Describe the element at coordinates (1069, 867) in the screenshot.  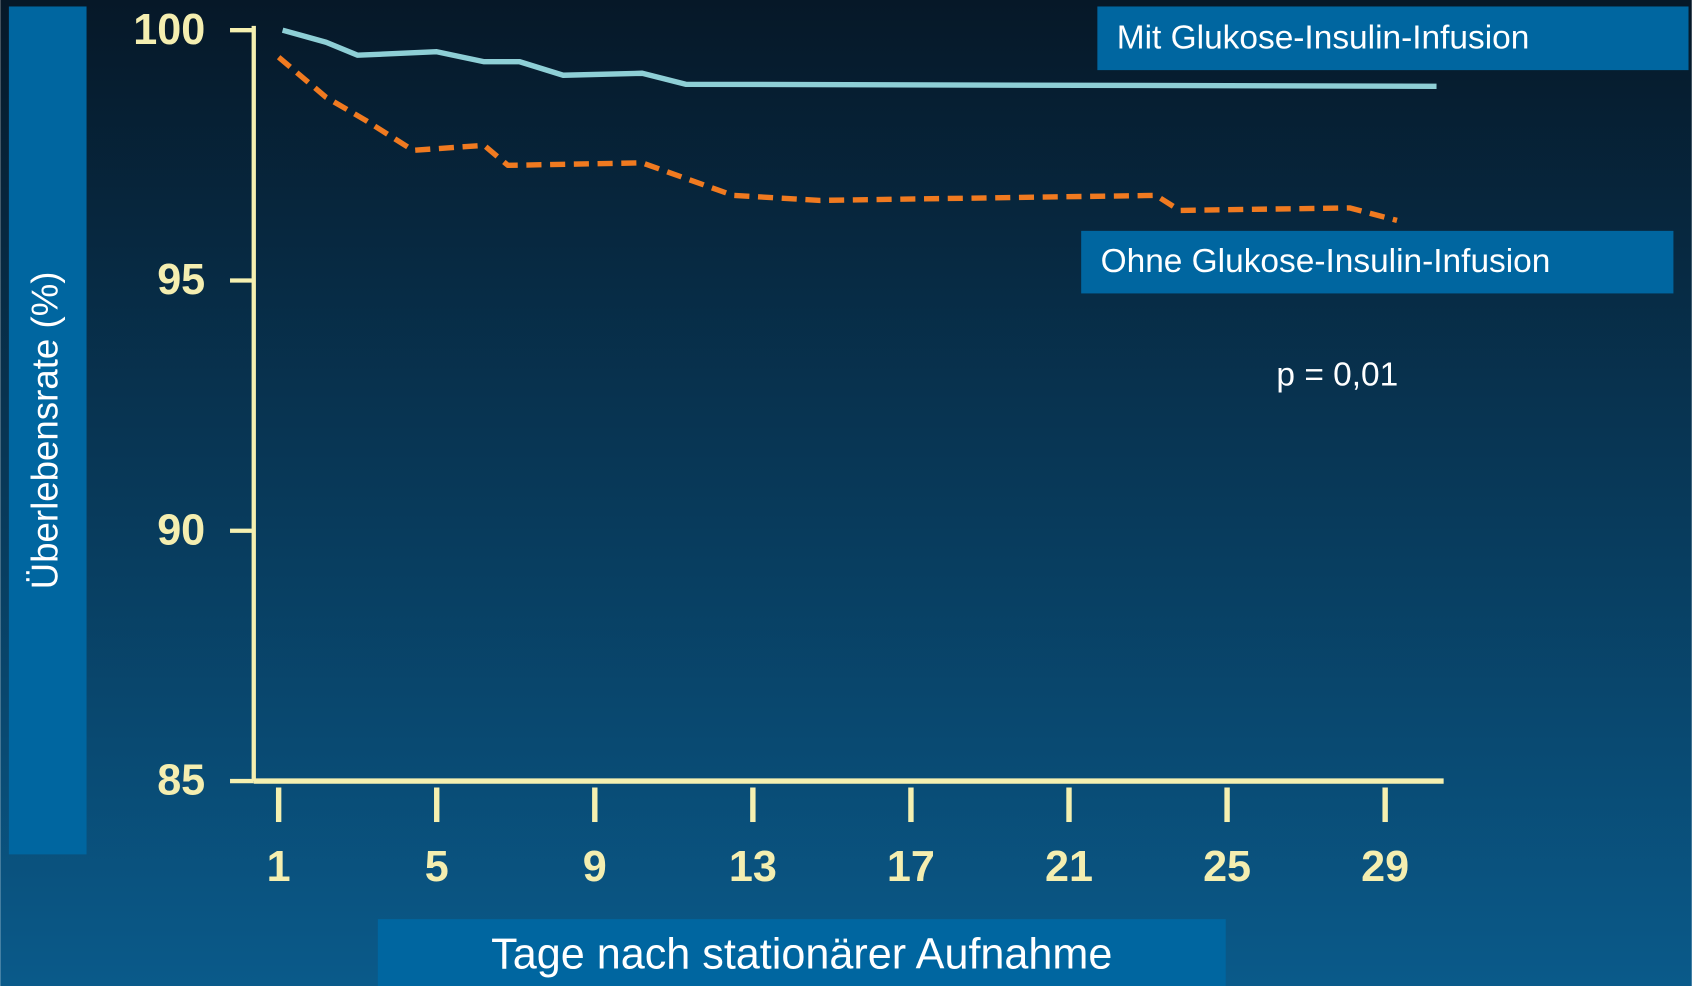
I see `x-tick-label: 21` at that location.